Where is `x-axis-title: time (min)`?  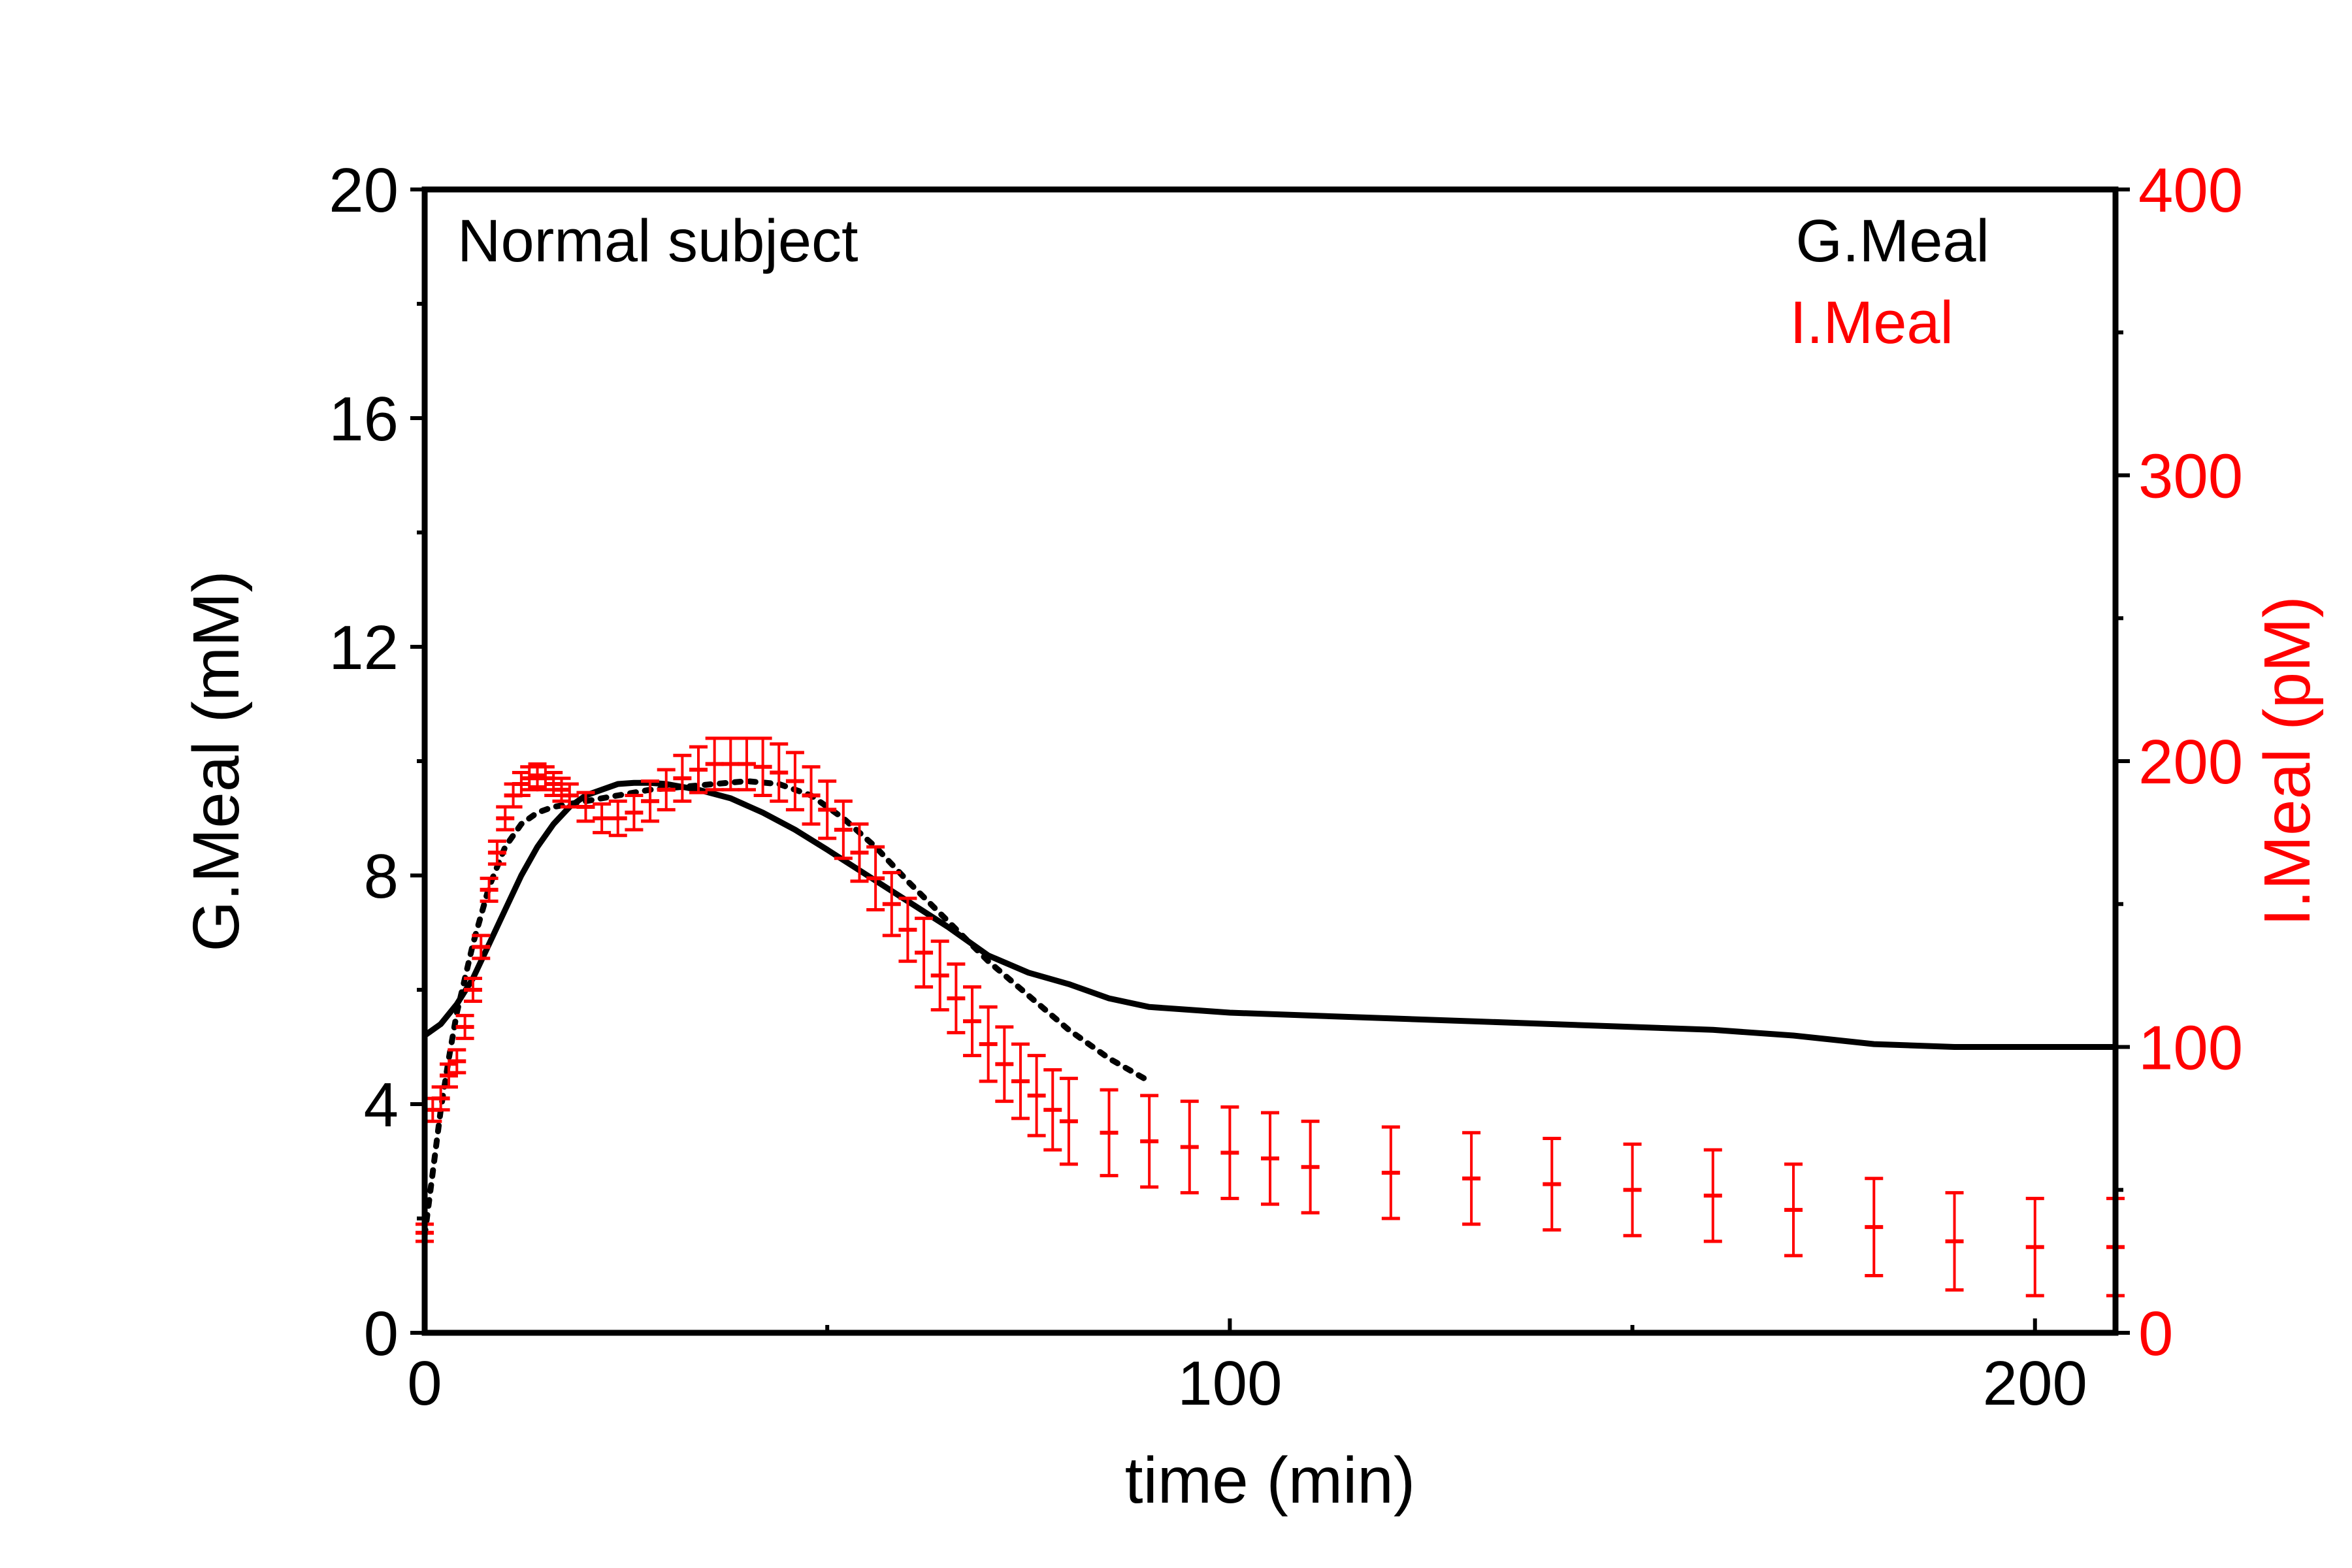 x-axis-title: time (min) is located at coordinates (1270, 1480).